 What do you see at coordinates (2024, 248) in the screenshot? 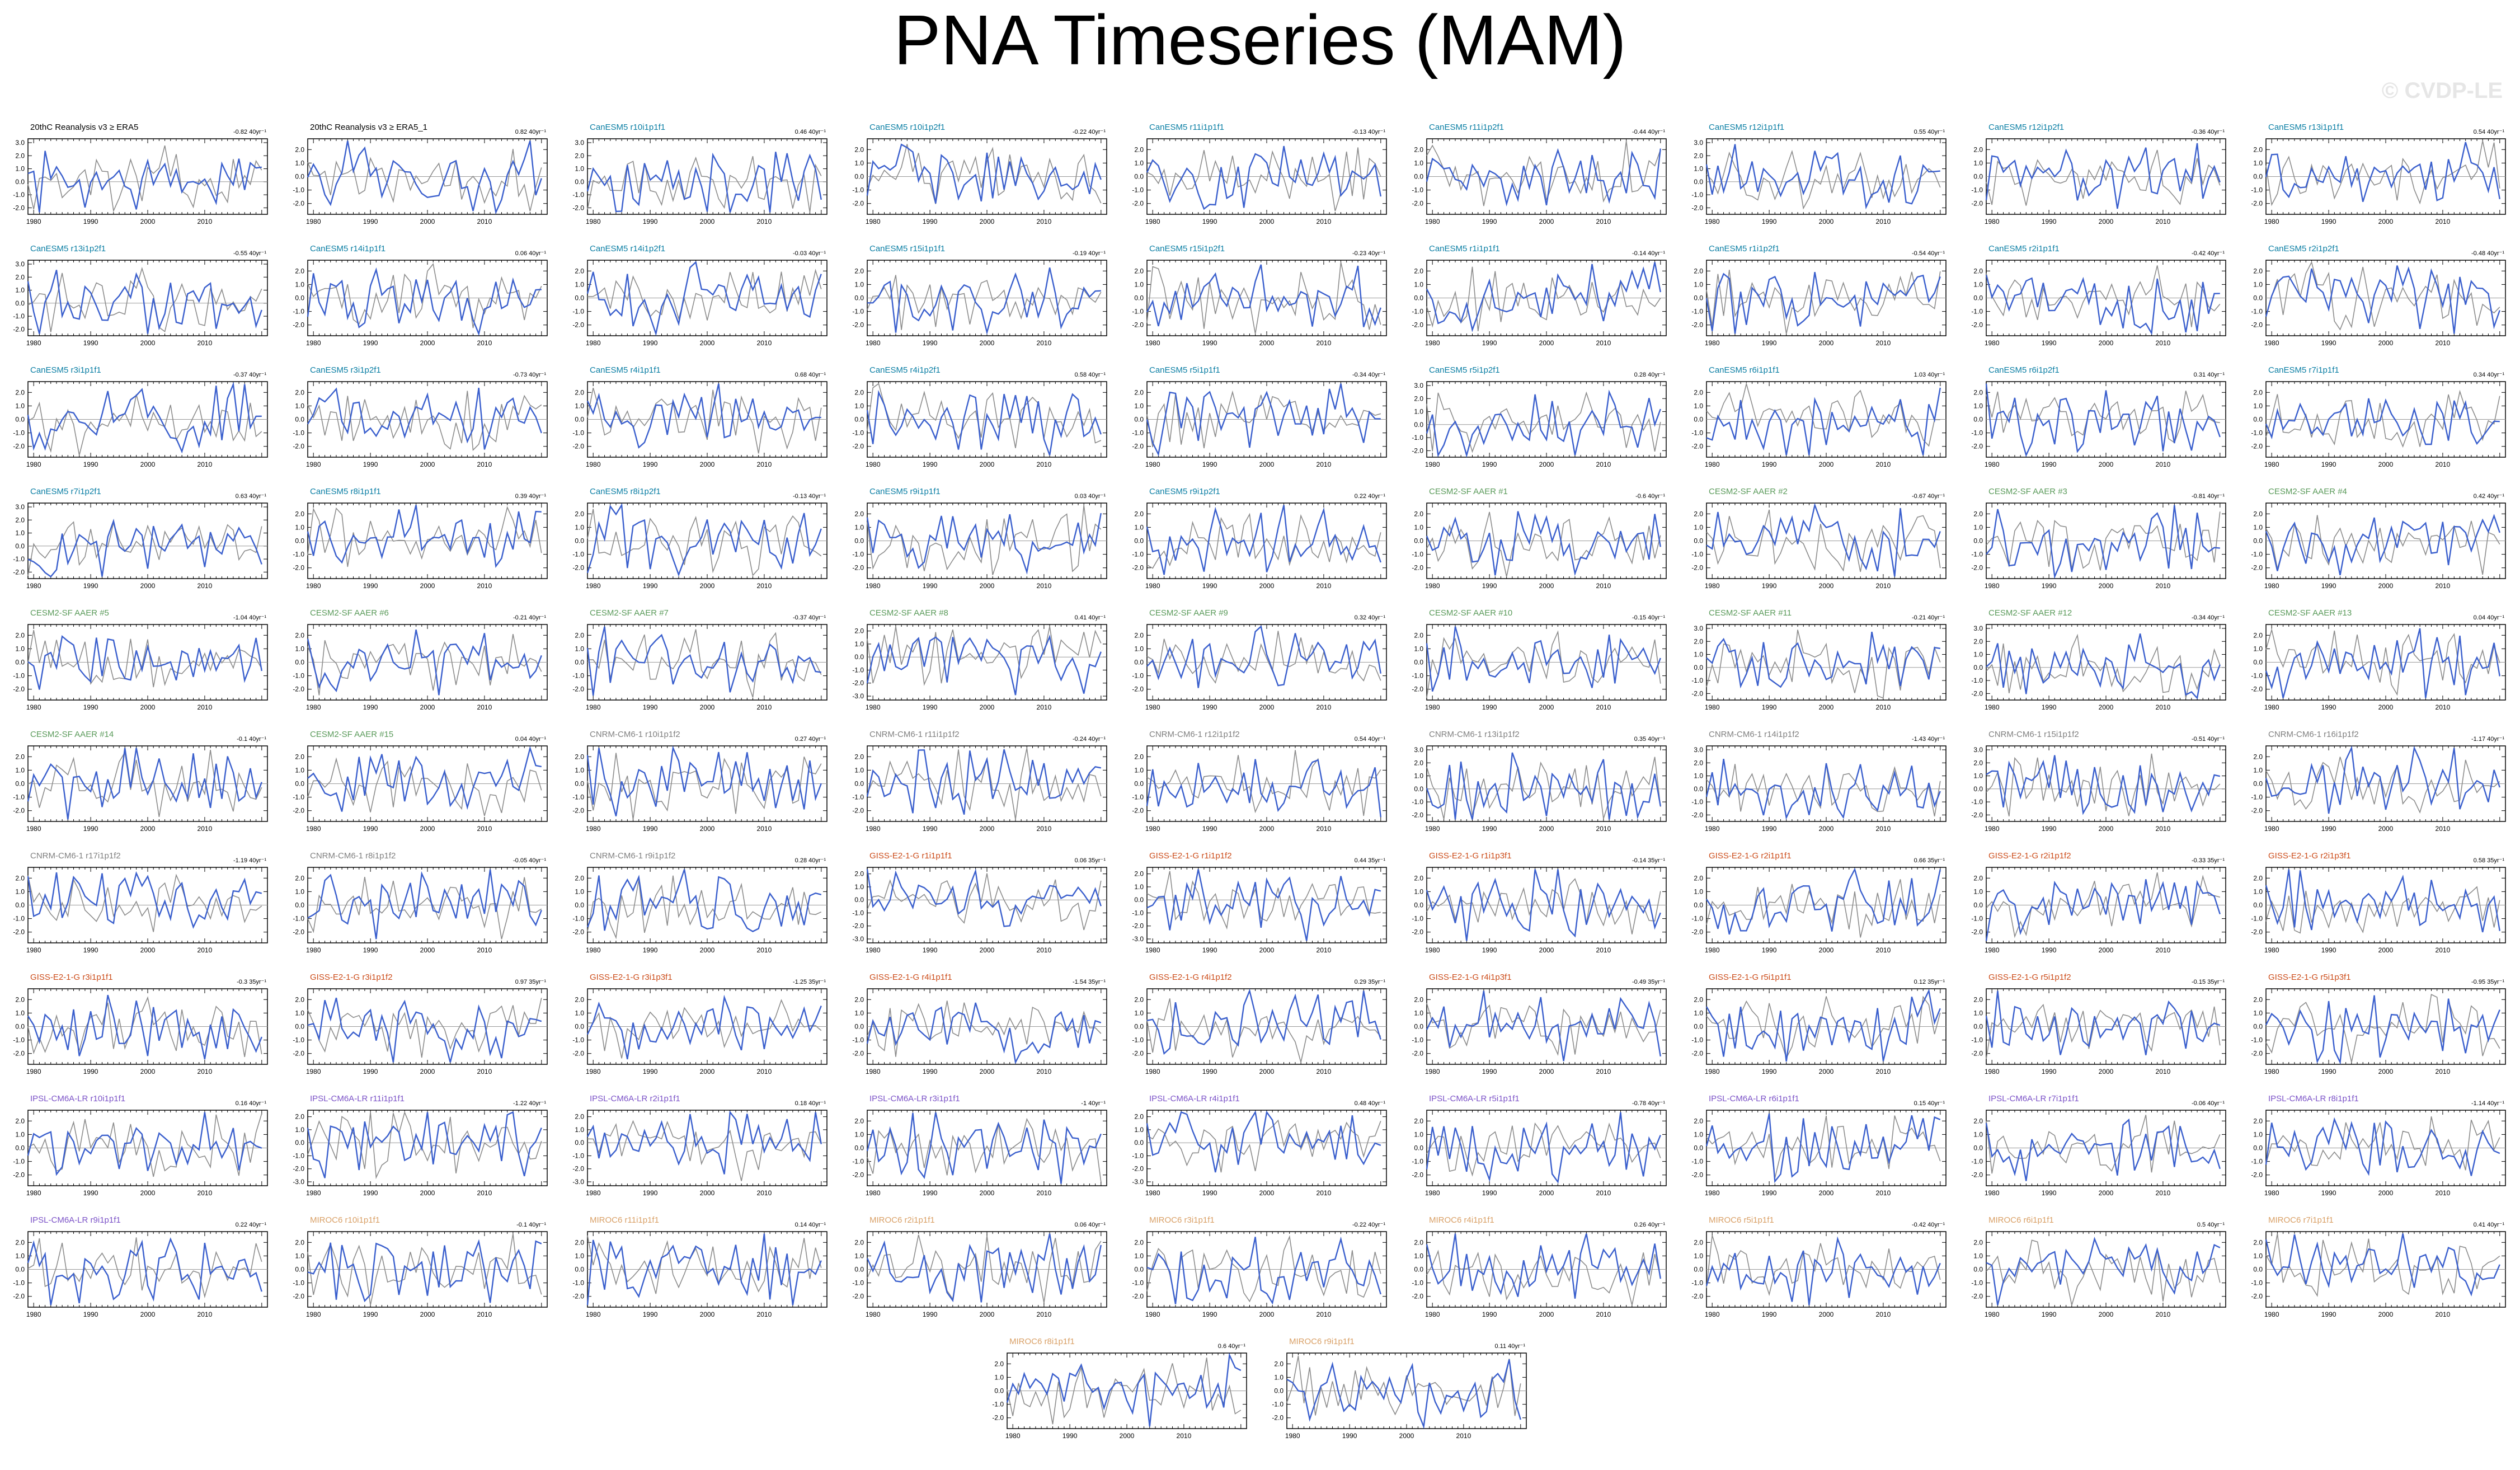
I see `panel-title: CanESM5 r2i1p1f1` at bounding box center [2024, 248].